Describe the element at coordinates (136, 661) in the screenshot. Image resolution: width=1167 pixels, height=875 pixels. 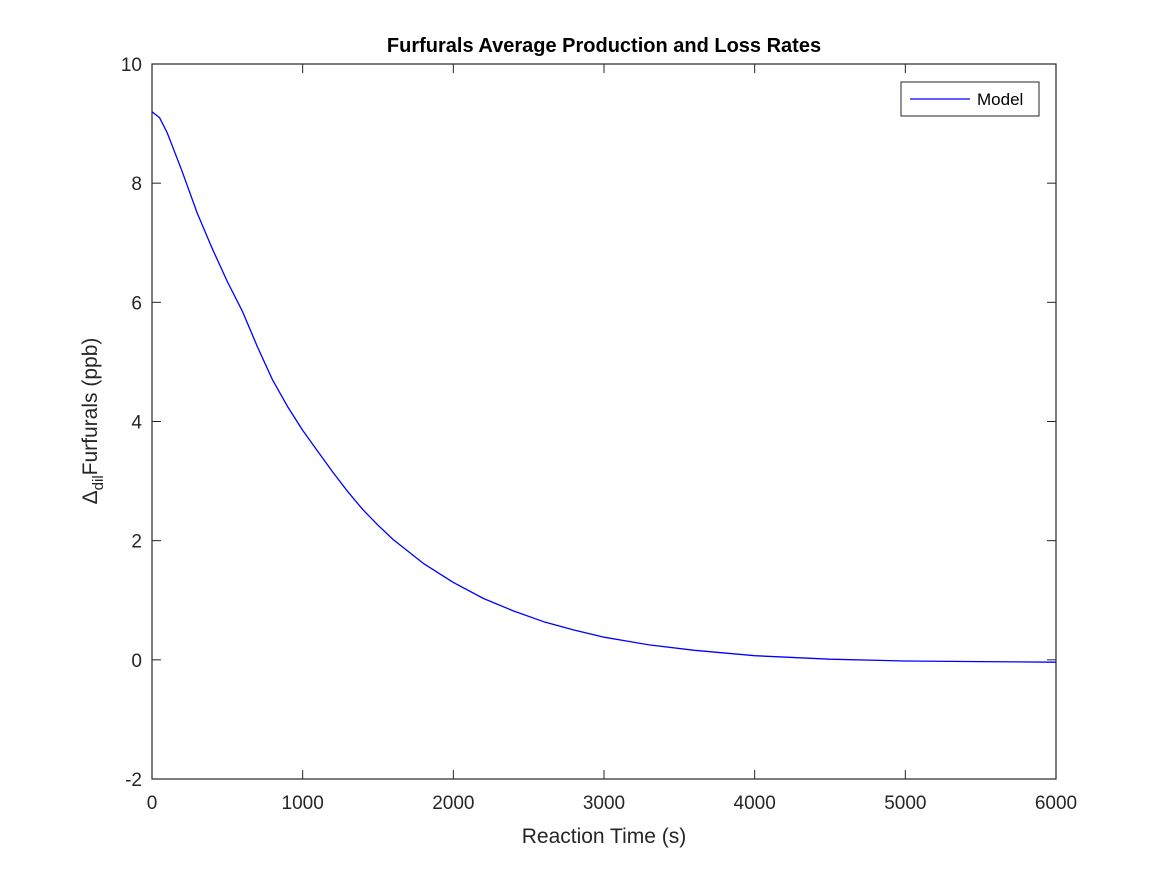
I see `y-tick-label: 0` at that location.